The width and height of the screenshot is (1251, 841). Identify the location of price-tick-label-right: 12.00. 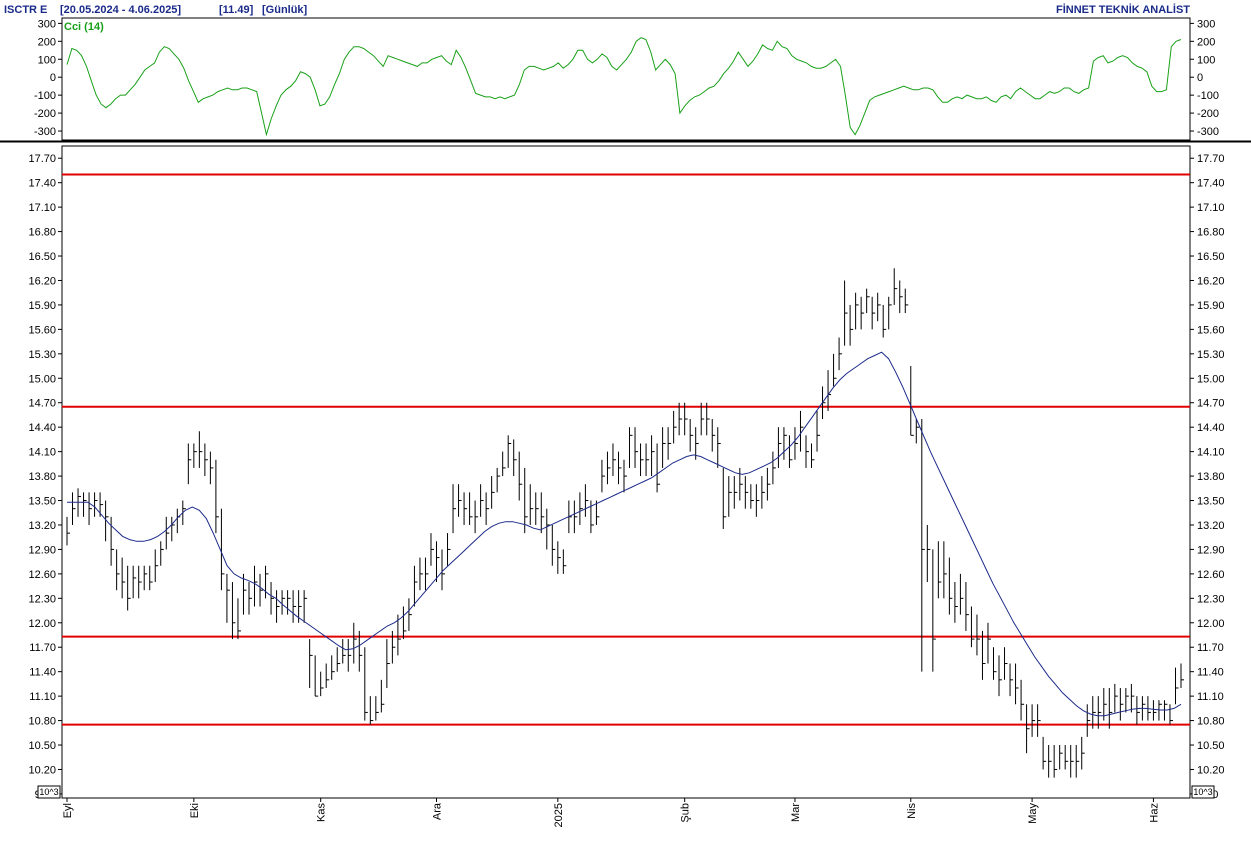
(1211, 624).